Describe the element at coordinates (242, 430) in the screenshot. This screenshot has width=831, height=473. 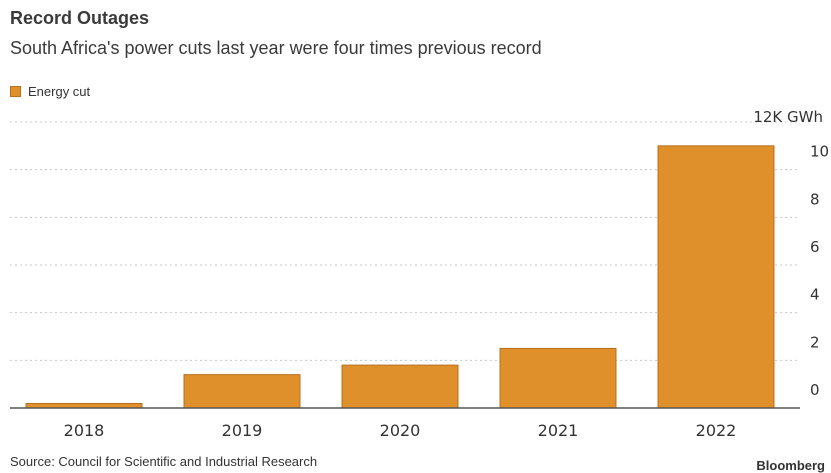
I see `x-tick-label: 2019` at that location.